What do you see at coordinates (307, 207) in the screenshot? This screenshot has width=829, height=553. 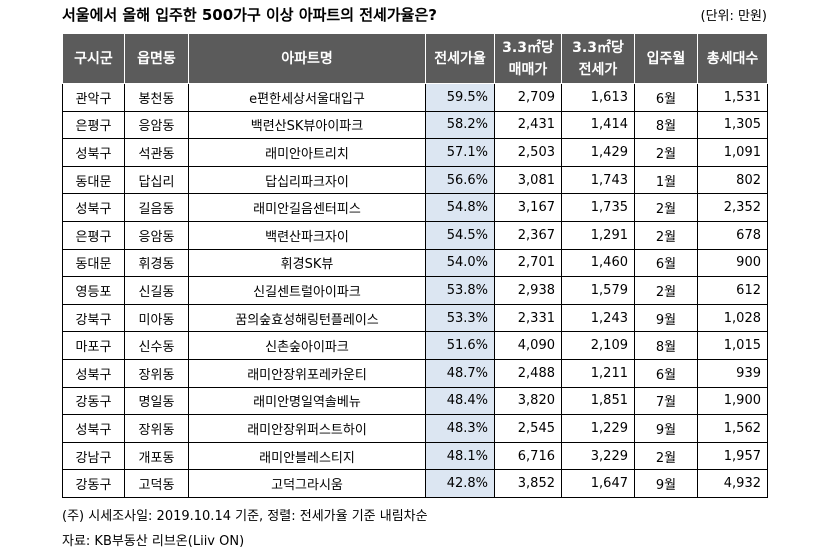 I see `table-cell: 래미안길음센터피스` at bounding box center [307, 207].